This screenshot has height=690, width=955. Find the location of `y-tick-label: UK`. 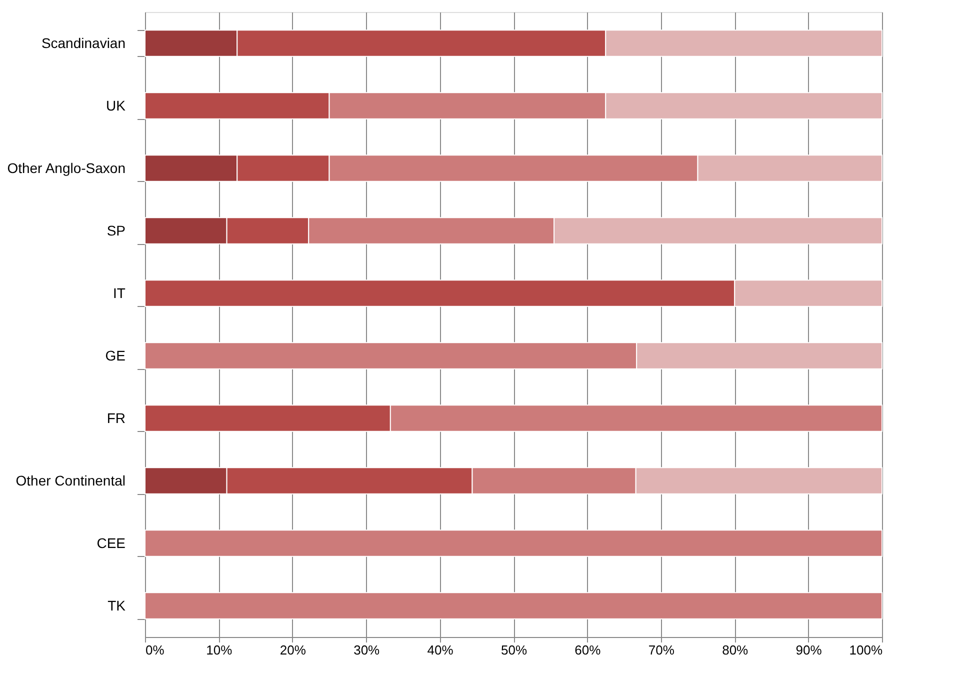

y-tick-label: UK is located at coordinates (116, 105).